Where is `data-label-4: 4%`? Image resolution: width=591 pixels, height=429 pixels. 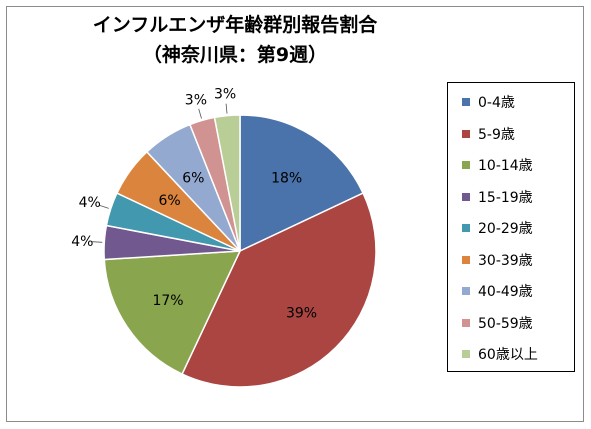
data-label-4: 4% is located at coordinates (90, 203).